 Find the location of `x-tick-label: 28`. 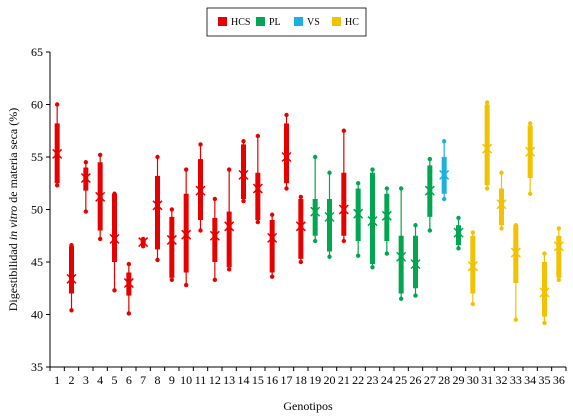

x-tick-label: 28 is located at coordinates (444, 380).